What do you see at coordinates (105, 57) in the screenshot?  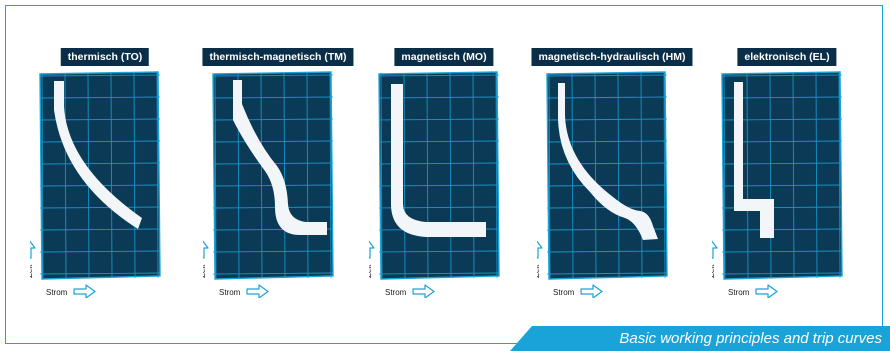 I see `panel-title: thermisch (TO)` at bounding box center [105, 57].